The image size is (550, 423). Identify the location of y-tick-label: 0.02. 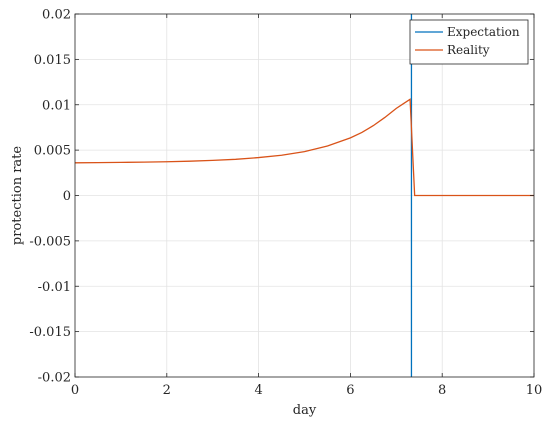
(56, 15).